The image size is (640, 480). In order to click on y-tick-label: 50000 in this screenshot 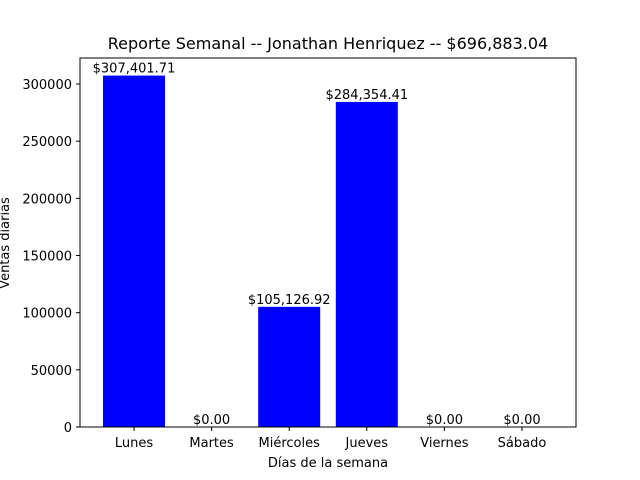, I will do `click(51, 371)`.